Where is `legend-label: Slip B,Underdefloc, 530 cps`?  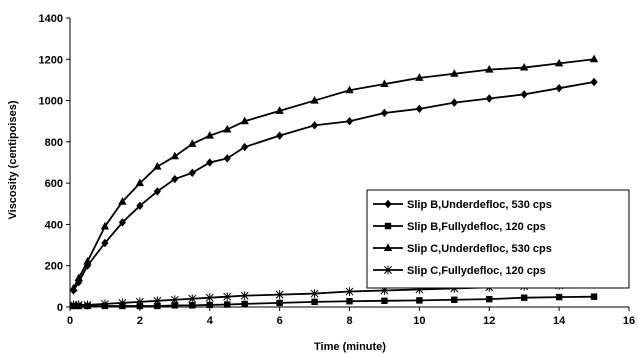
legend-label: Slip B,Underdefloc, 530 cps is located at coordinates (479, 205).